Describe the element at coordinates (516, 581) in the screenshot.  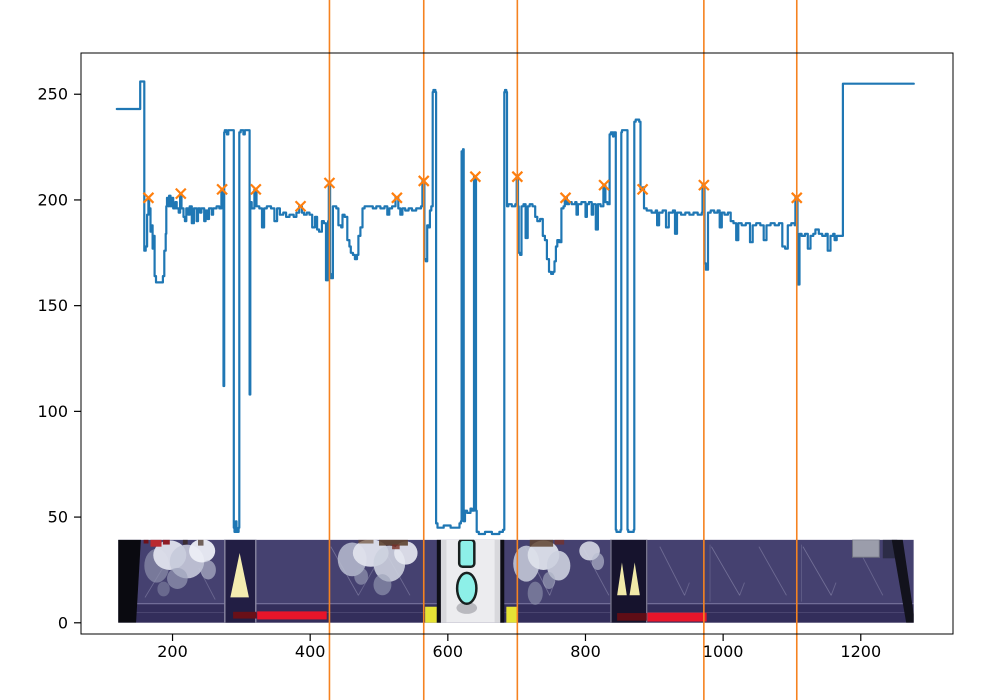
I see `frame-strip` at that location.